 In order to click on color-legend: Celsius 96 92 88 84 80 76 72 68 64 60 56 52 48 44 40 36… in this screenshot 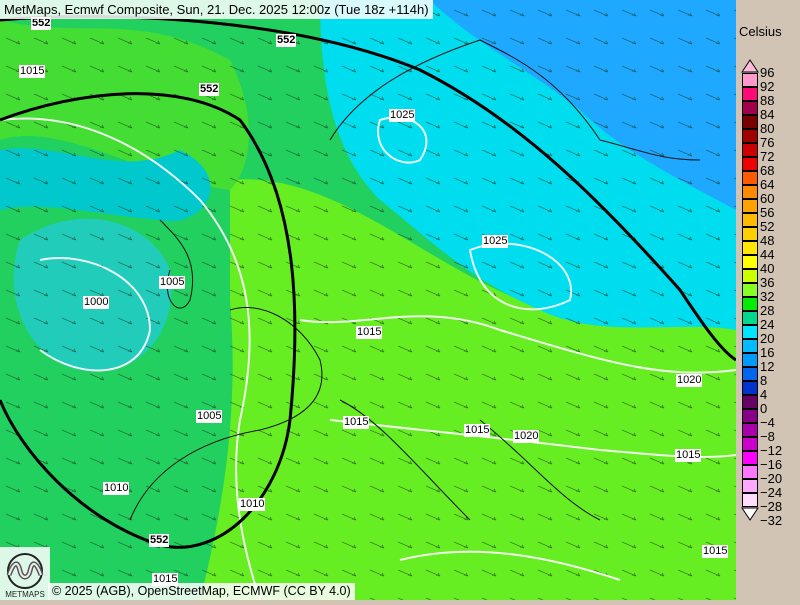, I will do `click(768, 300)`.